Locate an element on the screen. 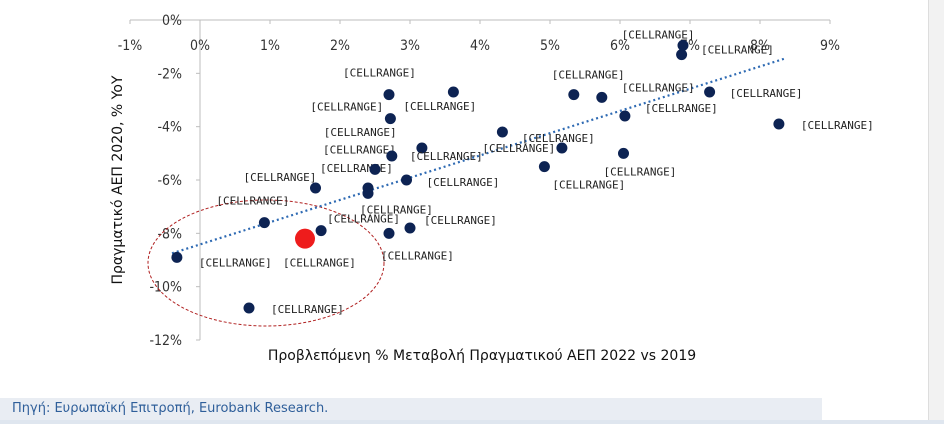 The image size is (944, 424). side-scrollbar is located at coordinates (936, 212).